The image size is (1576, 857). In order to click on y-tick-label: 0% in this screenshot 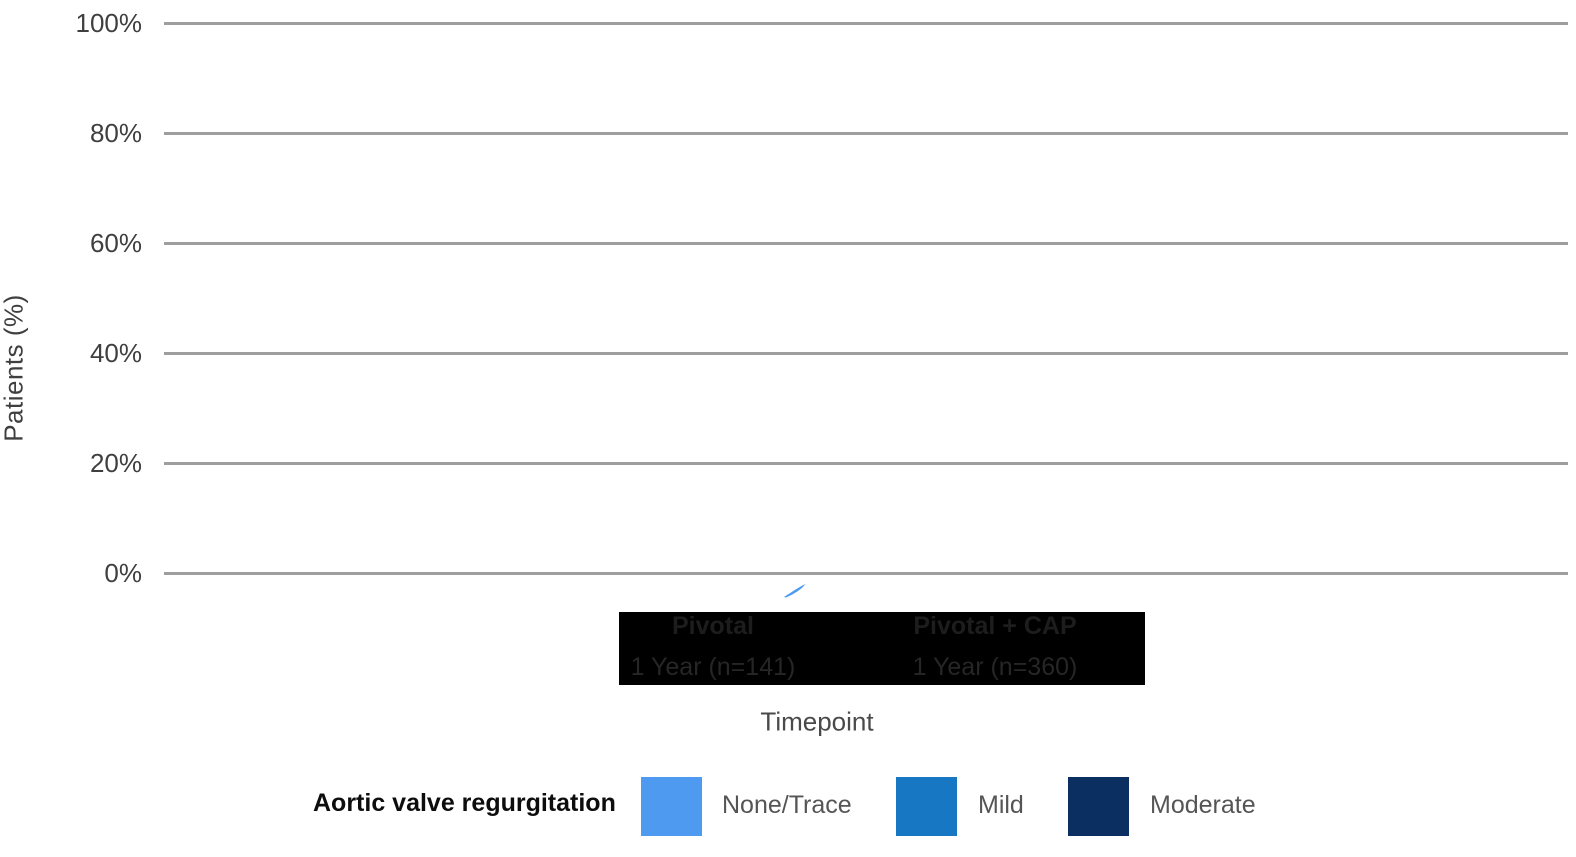, I will do `click(123, 573)`.